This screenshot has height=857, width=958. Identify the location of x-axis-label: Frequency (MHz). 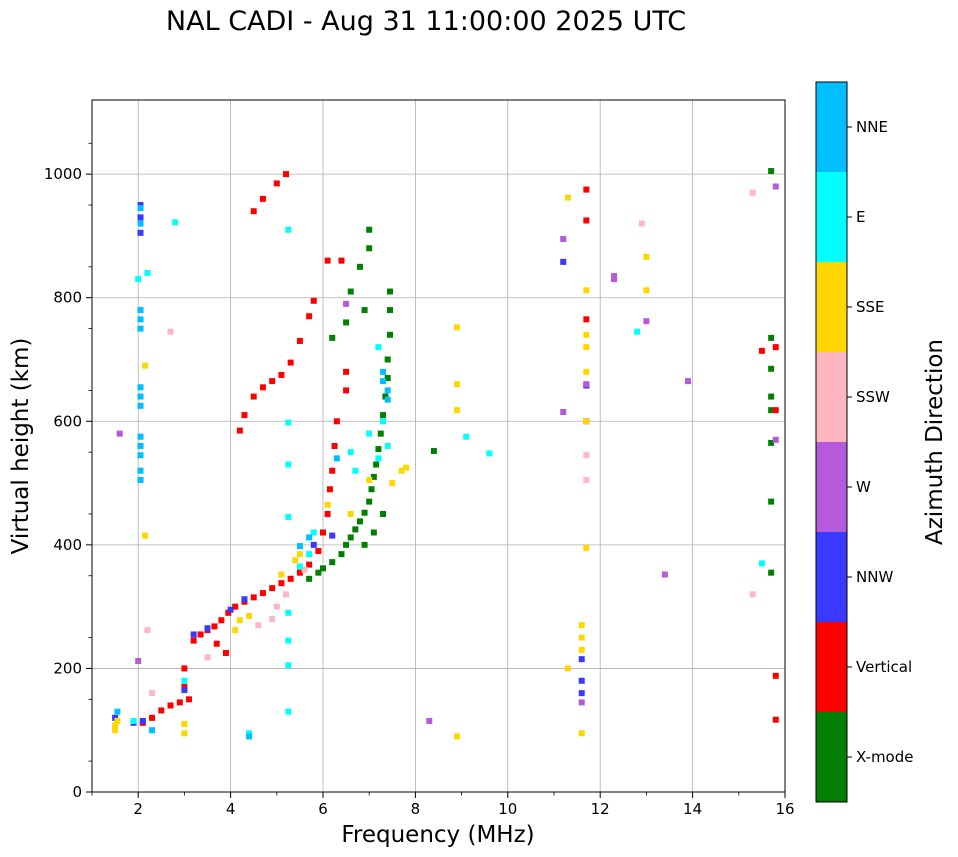
(437, 835).